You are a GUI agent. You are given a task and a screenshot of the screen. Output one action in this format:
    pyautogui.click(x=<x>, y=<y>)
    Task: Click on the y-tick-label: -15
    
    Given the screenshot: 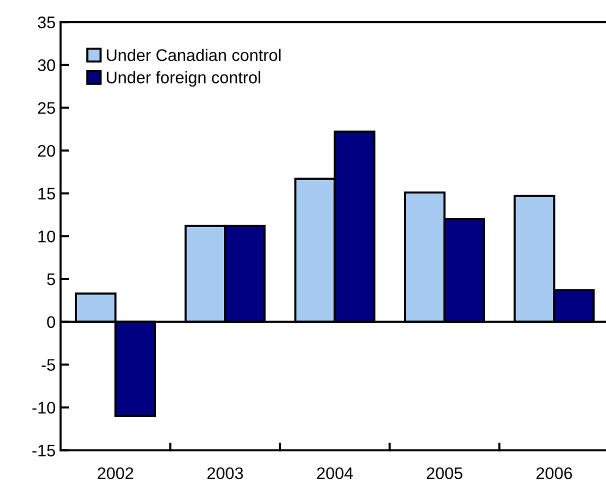 What is the action you would take?
    pyautogui.click(x=44, y=450)
    